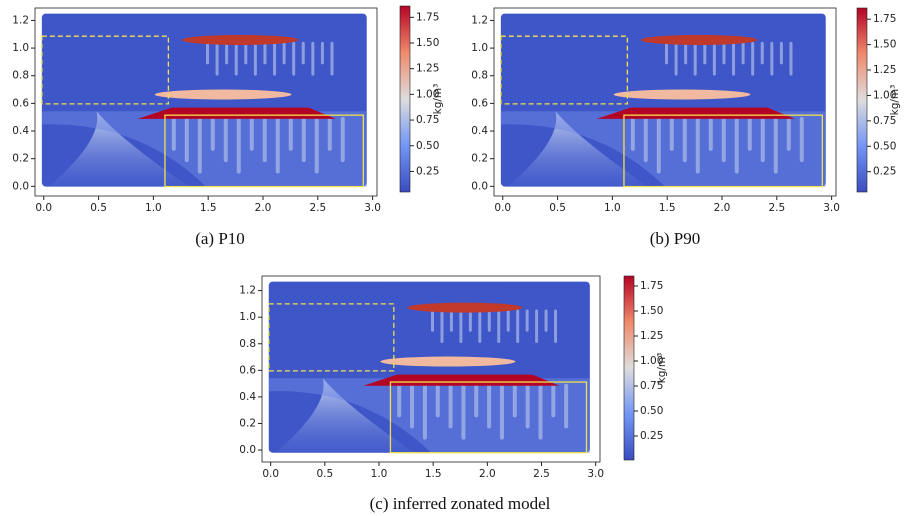  Describe the element at coordinates (427, 94) in the screenshot. I see `colorbar-tick-label: 1.00` at that location.